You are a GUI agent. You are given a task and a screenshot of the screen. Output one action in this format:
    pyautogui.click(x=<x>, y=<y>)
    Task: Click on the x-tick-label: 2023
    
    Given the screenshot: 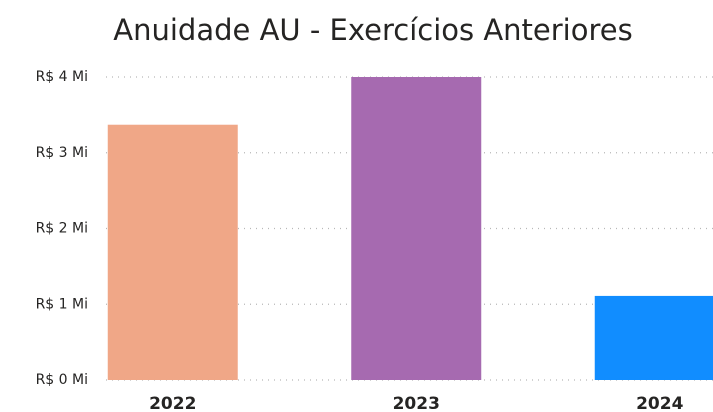 What is the action you would take?
    pyautogui.click(x=416, y=403)
    